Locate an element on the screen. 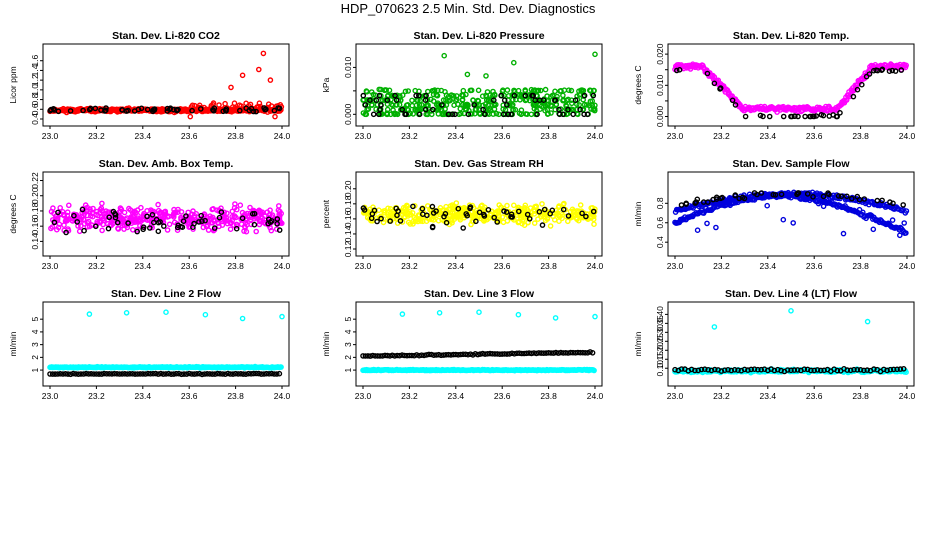 This screenshot has height=540, width=936. y-tick-label: 2 is located at coordinates (348, 357).